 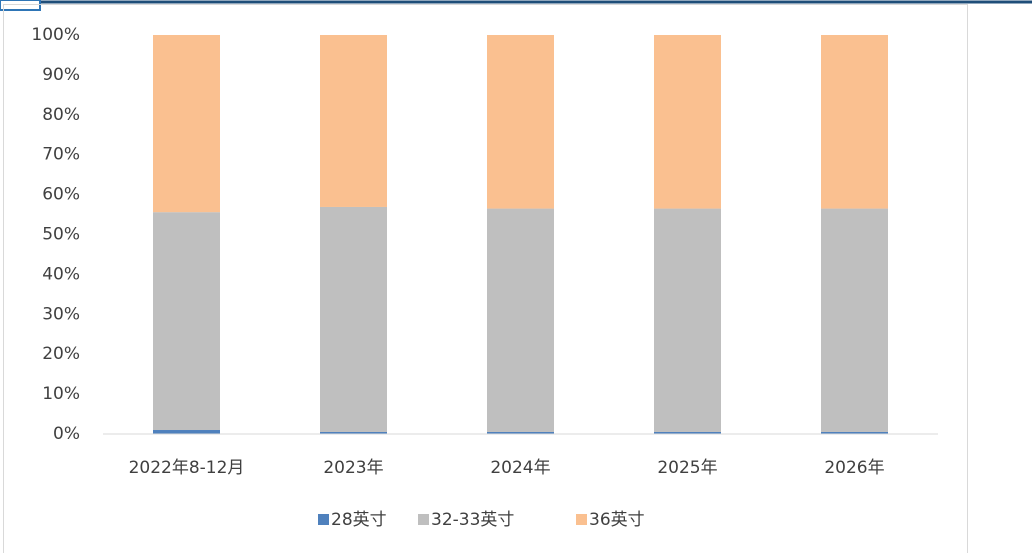 What do you see at coordinates (61, 115) in the screenshot?
I see `y-tick-label: 80%` at bounding box center [61, 115].